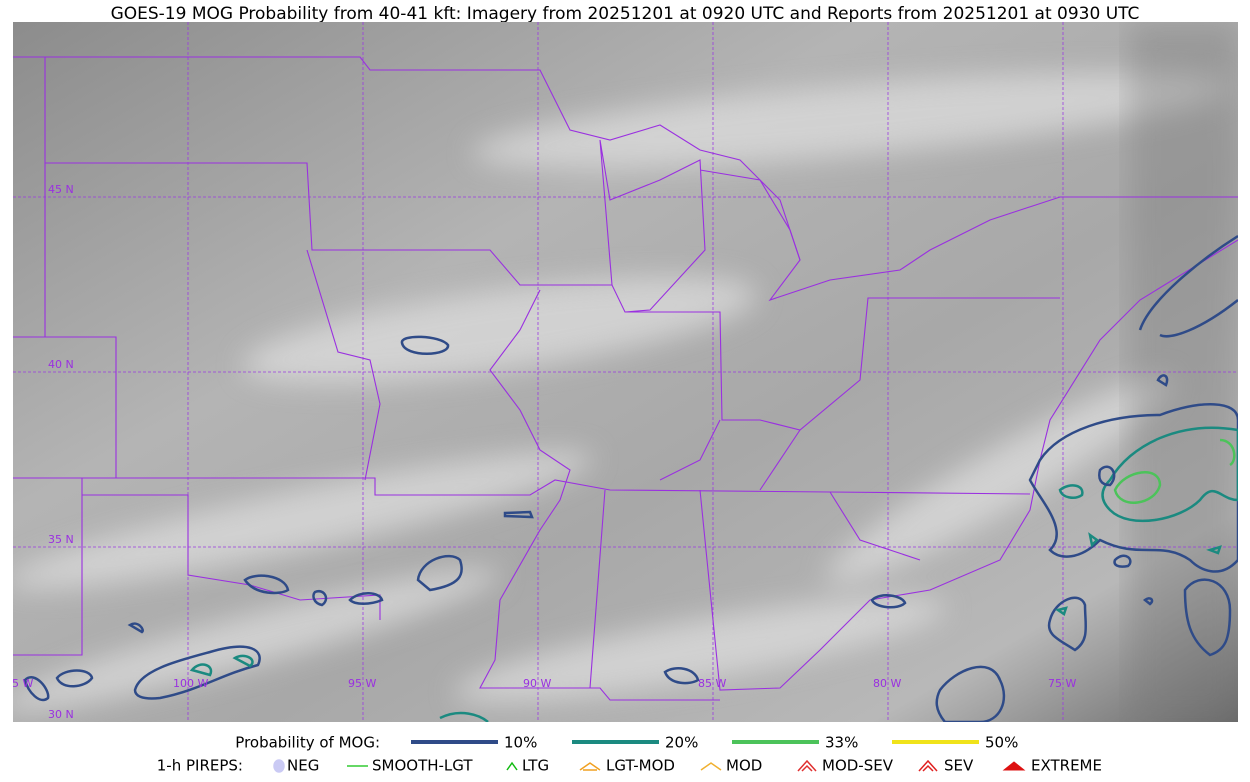 The height and width of the screenshot is (782, 1250). I want to click on legend-label: SEV, so click(959, 766).